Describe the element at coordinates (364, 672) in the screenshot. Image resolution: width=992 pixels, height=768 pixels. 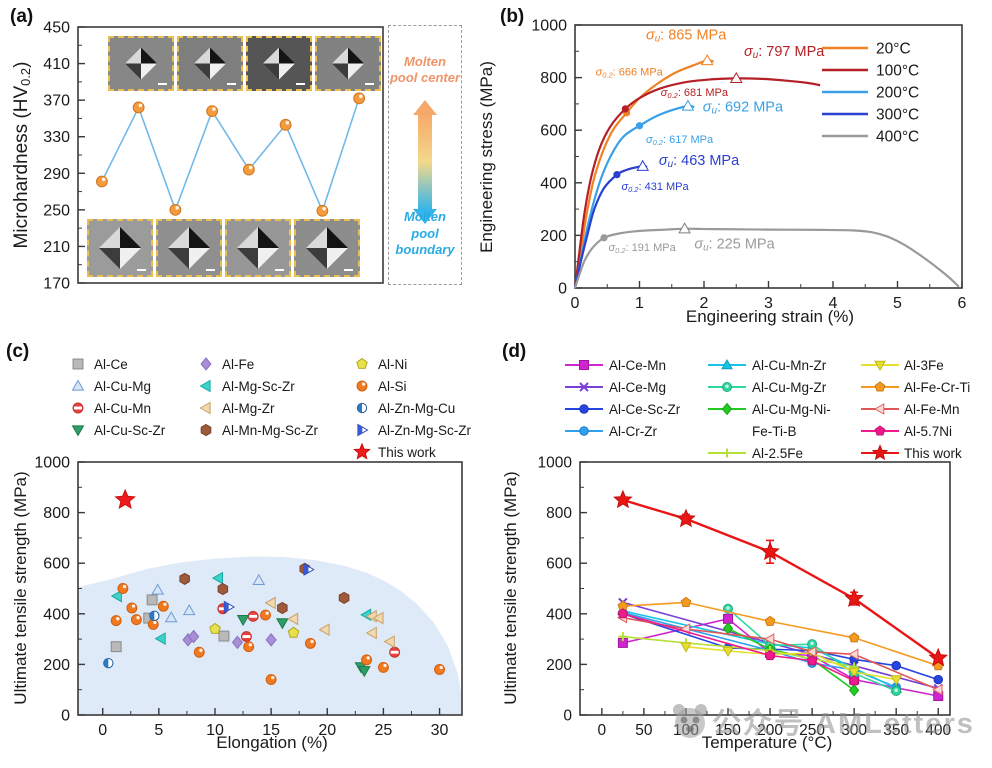
I see `point-Al-Cu-Sc-Zr` at that location.